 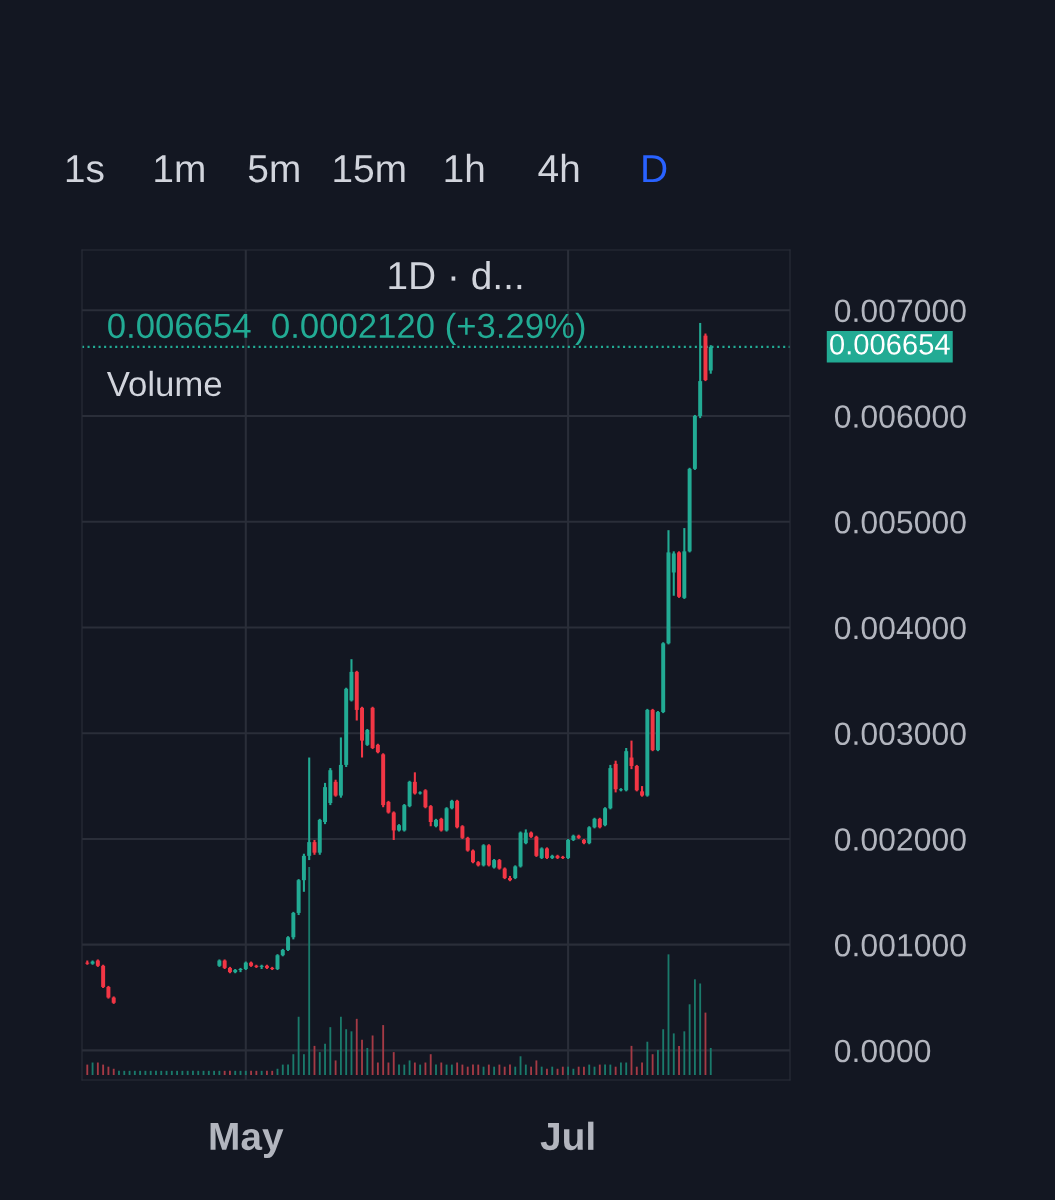 What do you see at coordinates (346, 329) in the screenshot?
I see `annotation: 0.006654 0.0002120 (+3.29%)` at bounding box center [346, 329].